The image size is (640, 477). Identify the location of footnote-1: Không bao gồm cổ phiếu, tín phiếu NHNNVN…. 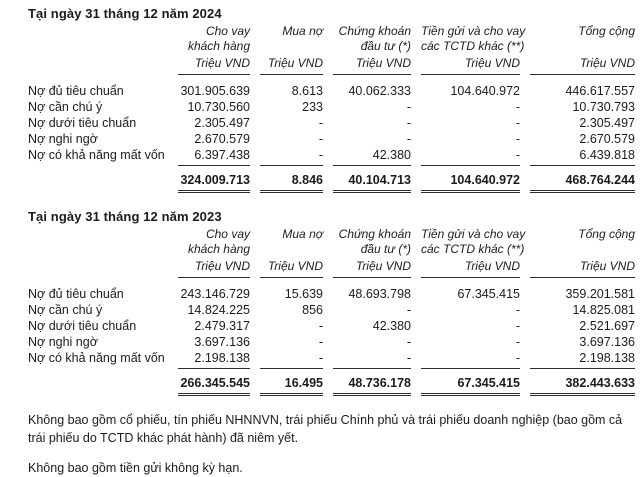
(328, 430).